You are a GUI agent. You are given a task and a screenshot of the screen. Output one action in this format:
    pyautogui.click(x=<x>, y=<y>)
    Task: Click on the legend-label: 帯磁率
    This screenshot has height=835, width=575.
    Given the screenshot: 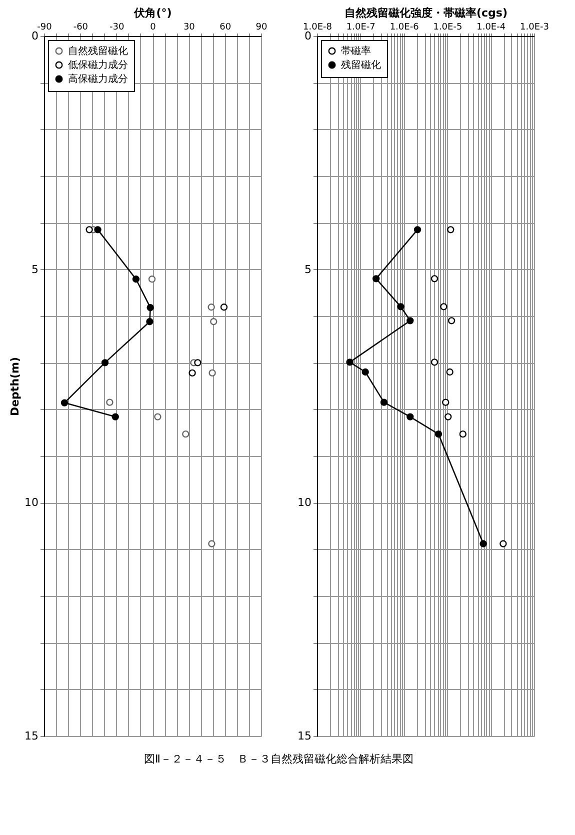 What is the action you would take?
    pyautogui.click(x=356, y=51)
    